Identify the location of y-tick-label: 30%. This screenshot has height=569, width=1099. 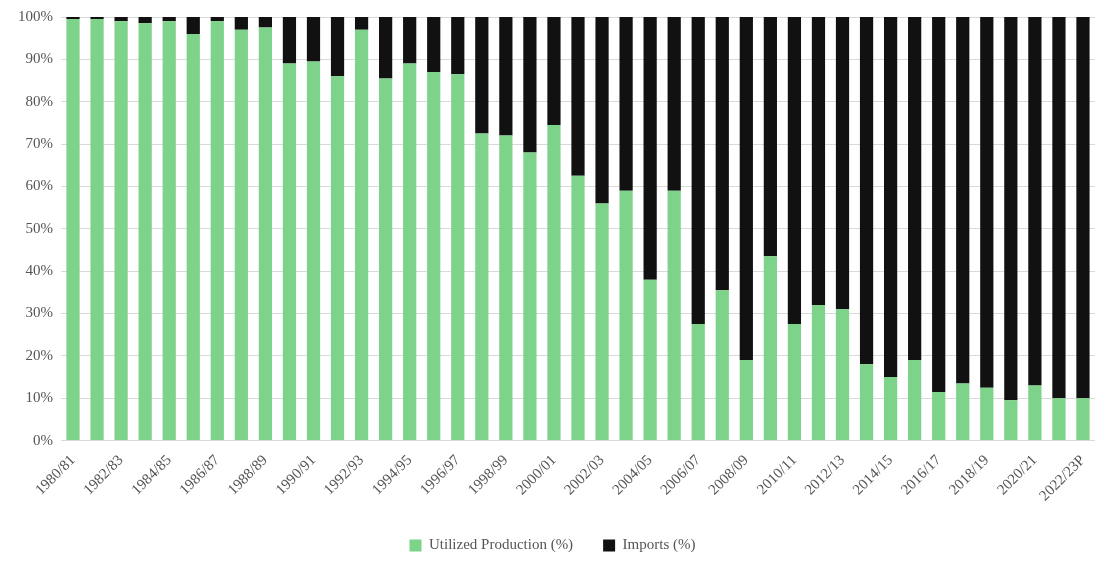
(39, 312).